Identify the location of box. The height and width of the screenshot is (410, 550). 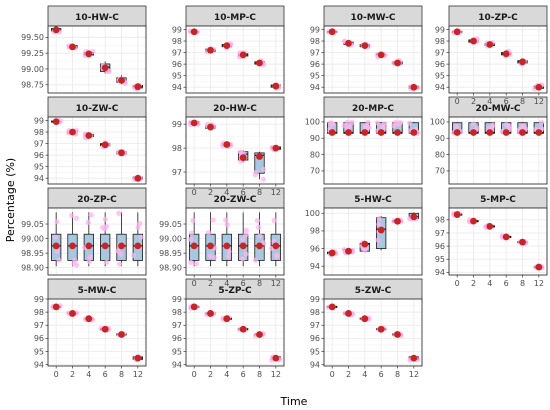
(259, 163).